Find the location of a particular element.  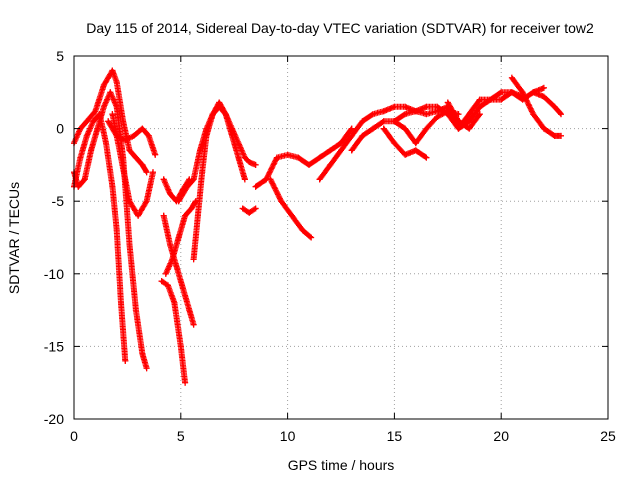

y-tick-label: 0 is located at coordinates (60, 129).